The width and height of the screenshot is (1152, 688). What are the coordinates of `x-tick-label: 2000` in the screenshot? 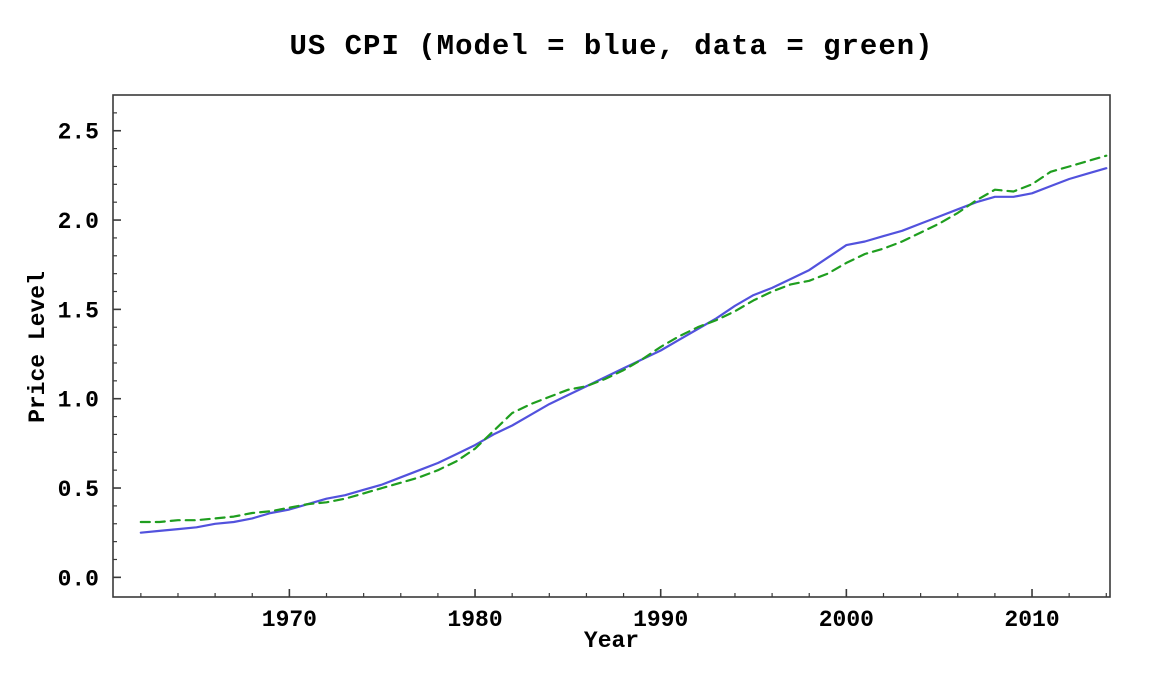 It's located at (846, 620).